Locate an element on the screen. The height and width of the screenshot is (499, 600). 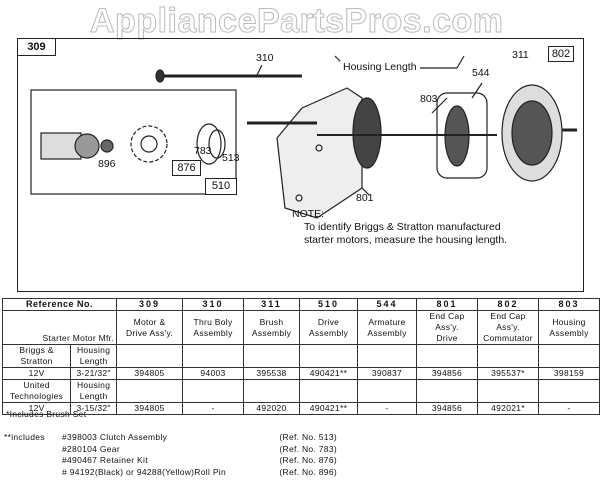
part-number: 492021* is located at coordinates (508, 408).